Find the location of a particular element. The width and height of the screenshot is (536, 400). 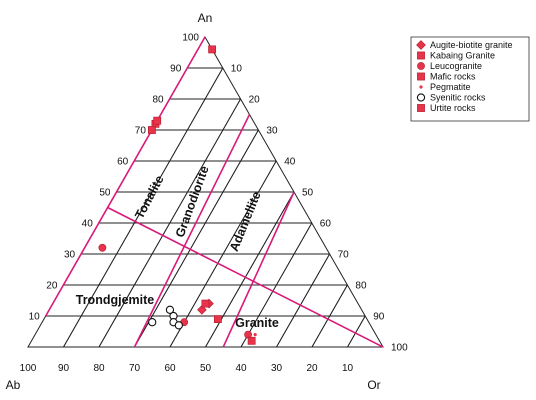

tick-label-ab: 30 is located at coordinates (277, 368).